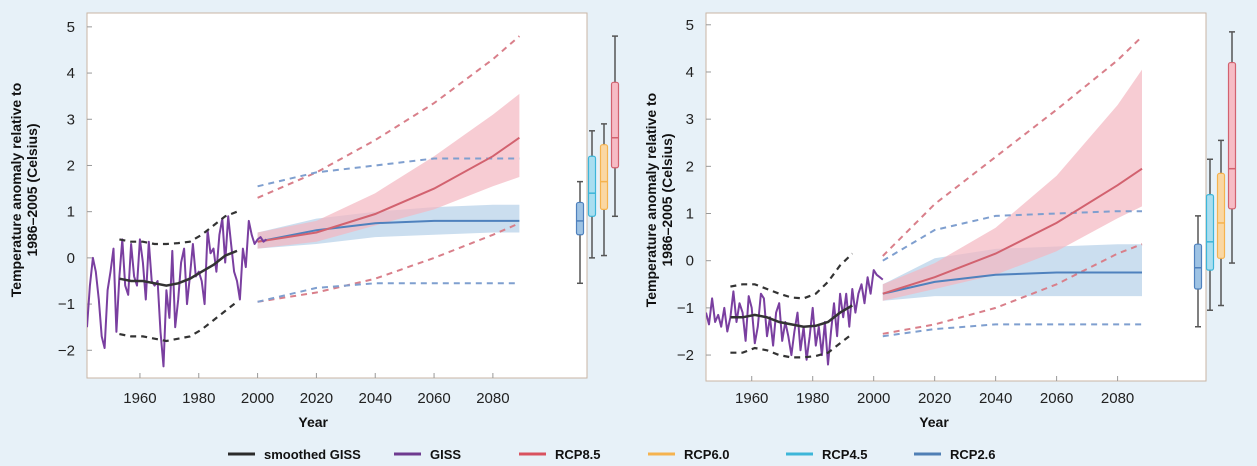 The width and height of the screenshot is (1257, 466). I want to click on smoothed-lower-dashed, so click(178, 321).